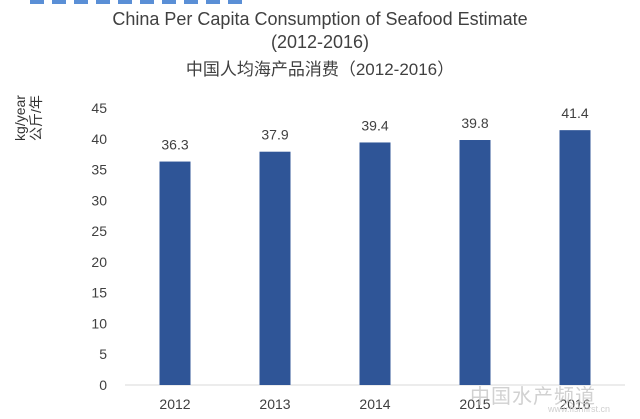 The width and height of the screenshot is (640, 419). I want to click on x-tick-label: 2014, so click(374, 404).